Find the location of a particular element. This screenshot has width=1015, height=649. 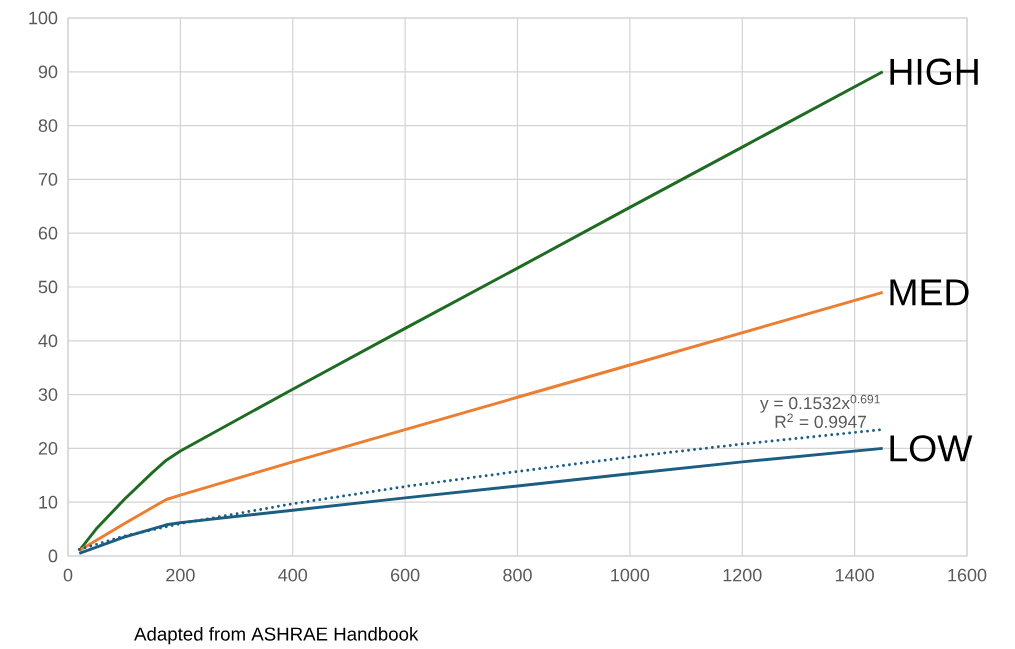

x-tick-label: 1200 is located at coordinates (742, 575).